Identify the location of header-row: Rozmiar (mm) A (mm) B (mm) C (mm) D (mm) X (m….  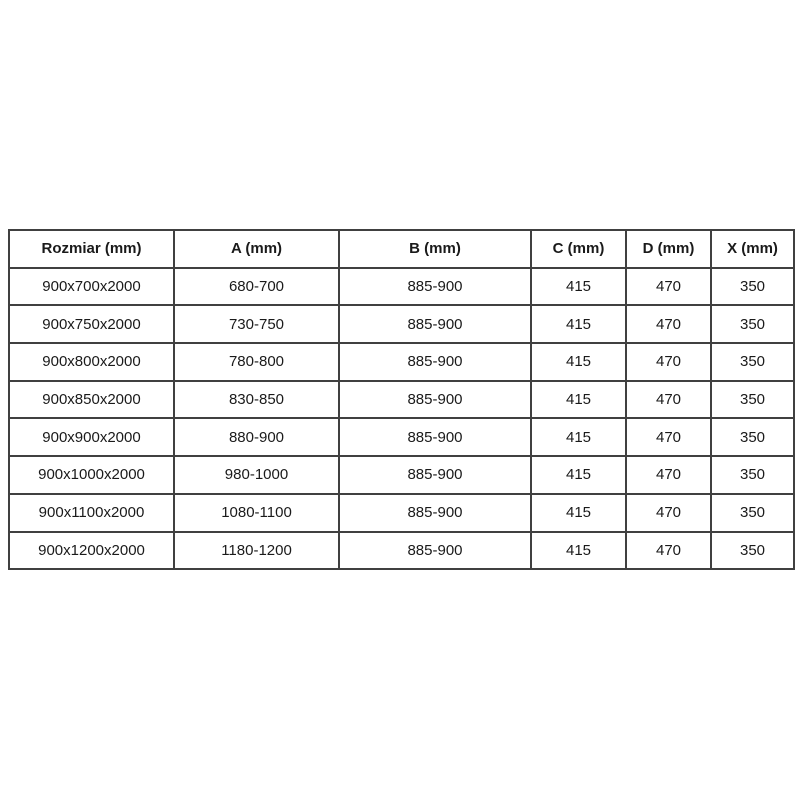
(401, 249).